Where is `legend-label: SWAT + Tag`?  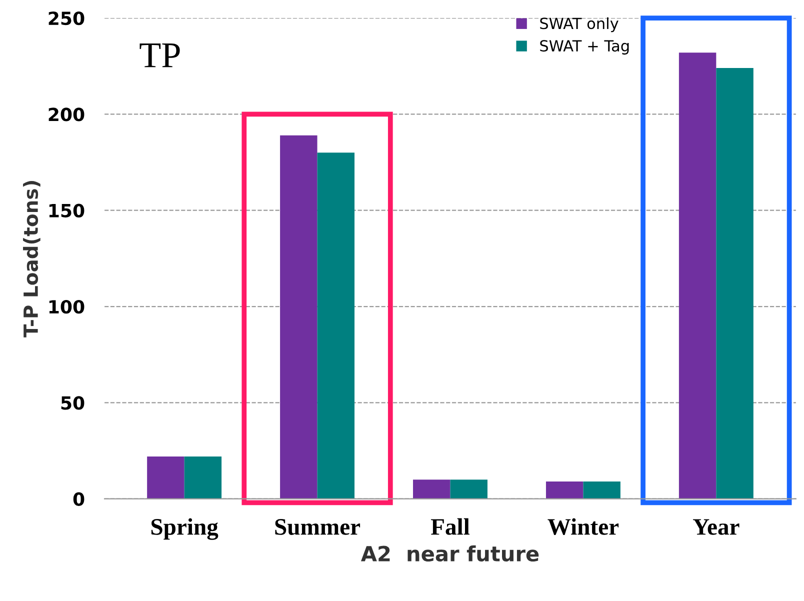
legend-label: SWAT + Tag is located at coordinates (584, 47).